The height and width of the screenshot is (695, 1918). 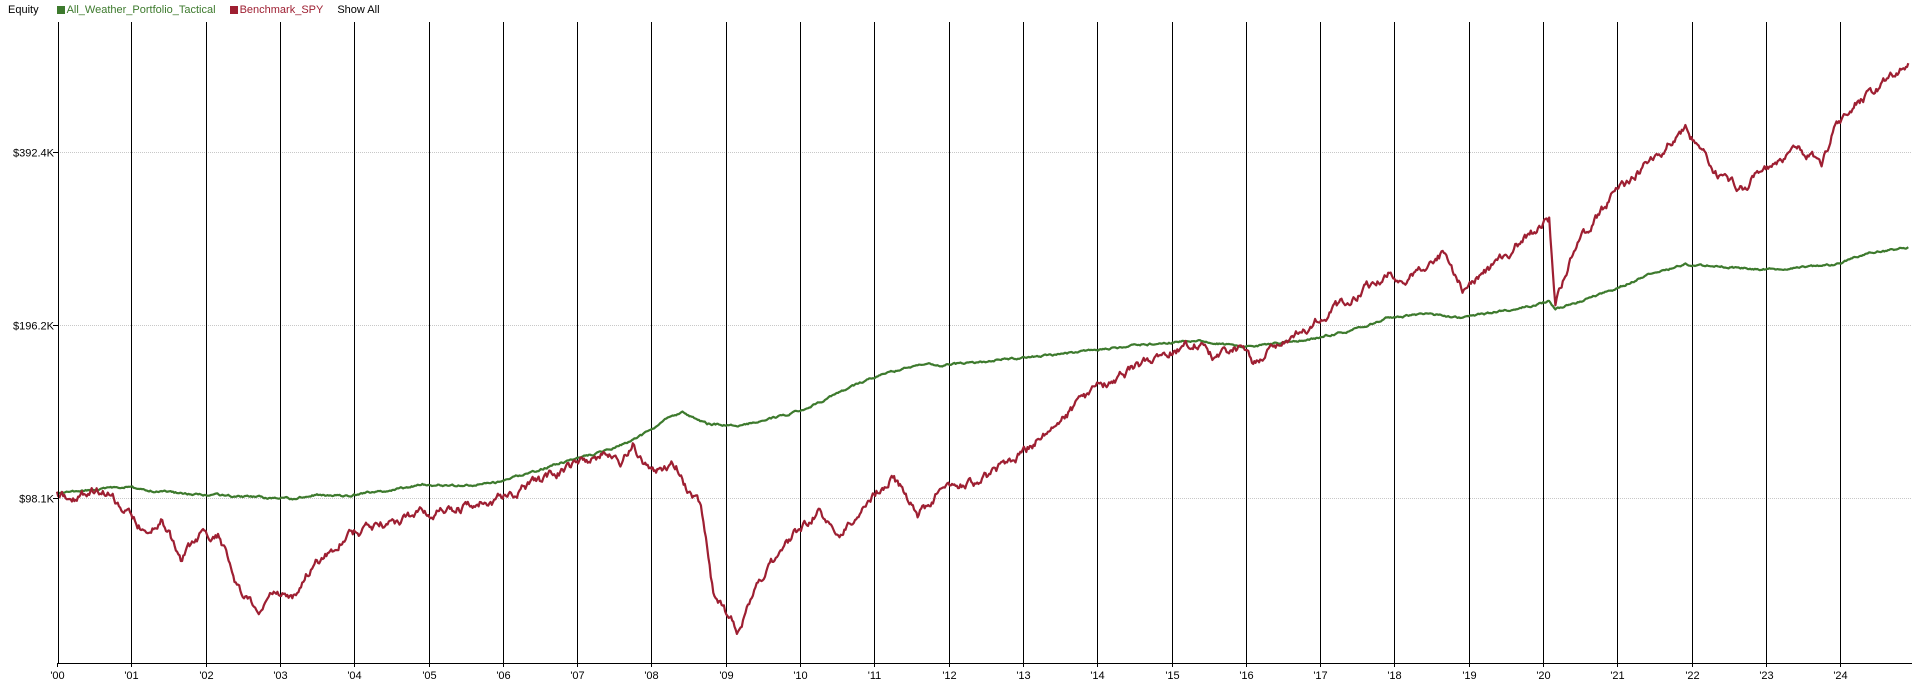 I want to click on x-tick-label: '06, so click(x=503, y=676).